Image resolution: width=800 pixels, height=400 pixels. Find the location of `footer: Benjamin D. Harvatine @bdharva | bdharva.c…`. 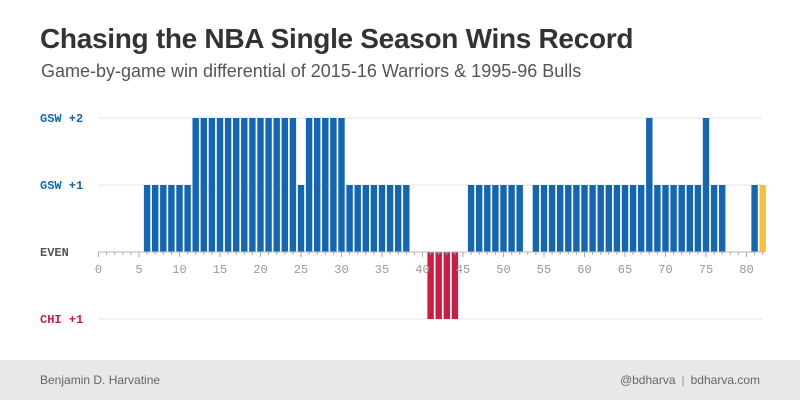

footer: Benjamin D. Harvatine @bdharva | bdharva.c… is located at coordinates (400, 380).